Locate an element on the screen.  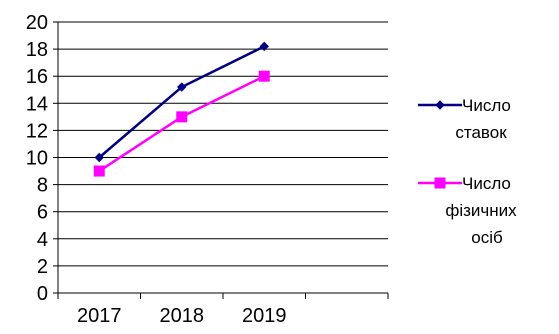
y-tick-label: 2 is located at coordinates (42, 267).